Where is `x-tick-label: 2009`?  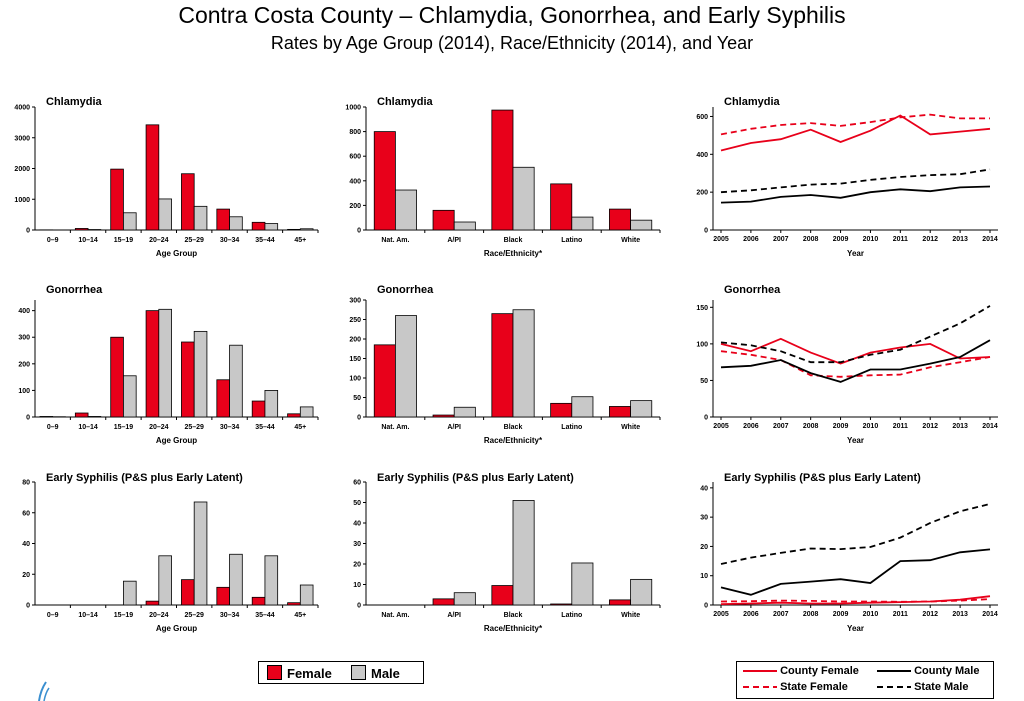 x-tick-label: 2009 is located at coordinates (841, 239).